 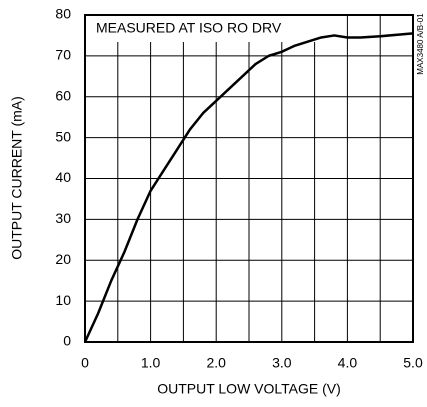 What do you see at coordinates (189, 28) in the screenshot?
I see `annotation: MEASURED AT ISO RO DRV` at bounding box center [189, 28].